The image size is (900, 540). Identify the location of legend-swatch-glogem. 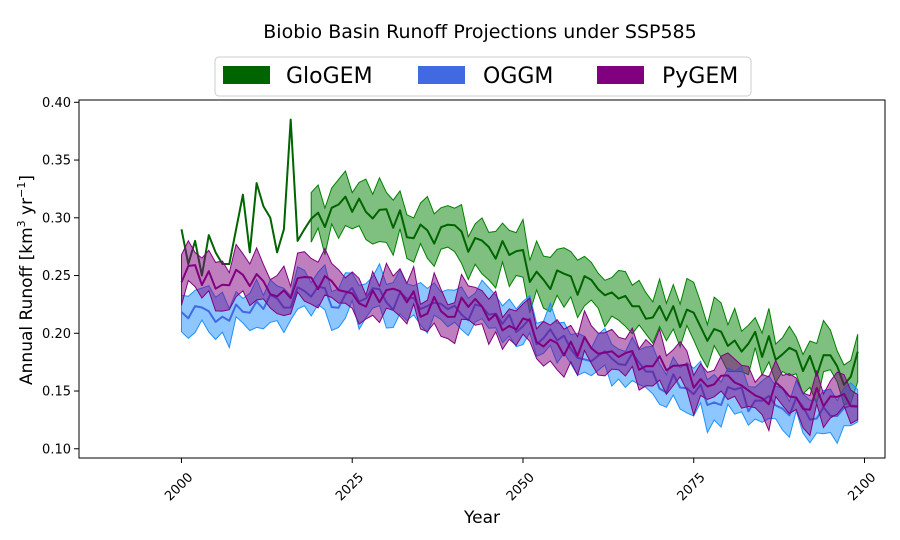
(246, 75).